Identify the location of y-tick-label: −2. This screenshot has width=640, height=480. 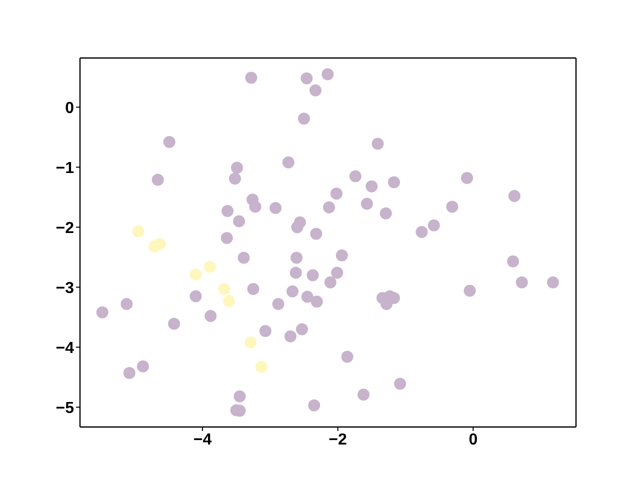
(65, 228).